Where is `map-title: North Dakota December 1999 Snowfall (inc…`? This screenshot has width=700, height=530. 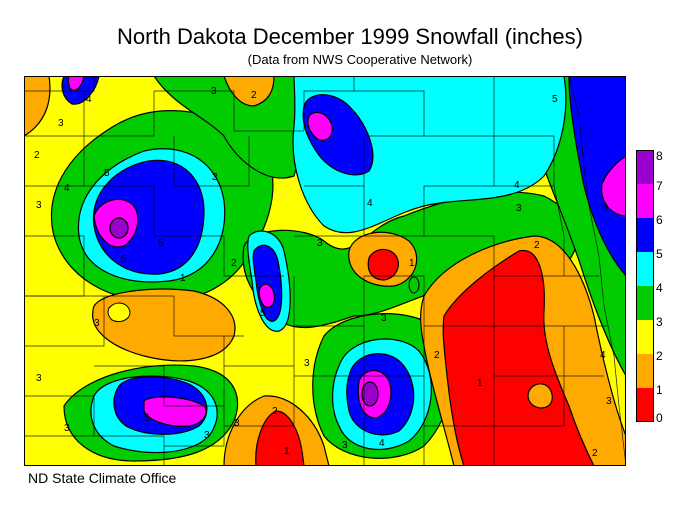 map-title: North Dakota December 1999 Snowfall (inc… is located at coordinates (350, 36).